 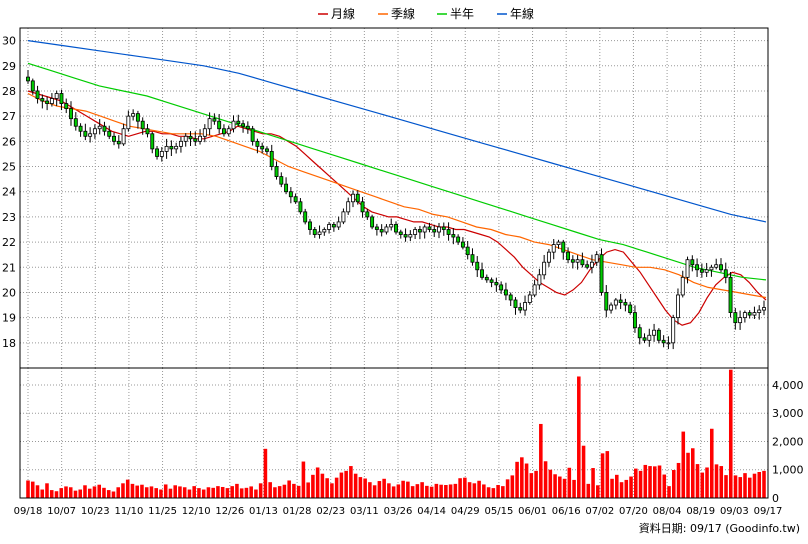 I want to click on x-tick-16: 06/16, so click(x=566, y=511).